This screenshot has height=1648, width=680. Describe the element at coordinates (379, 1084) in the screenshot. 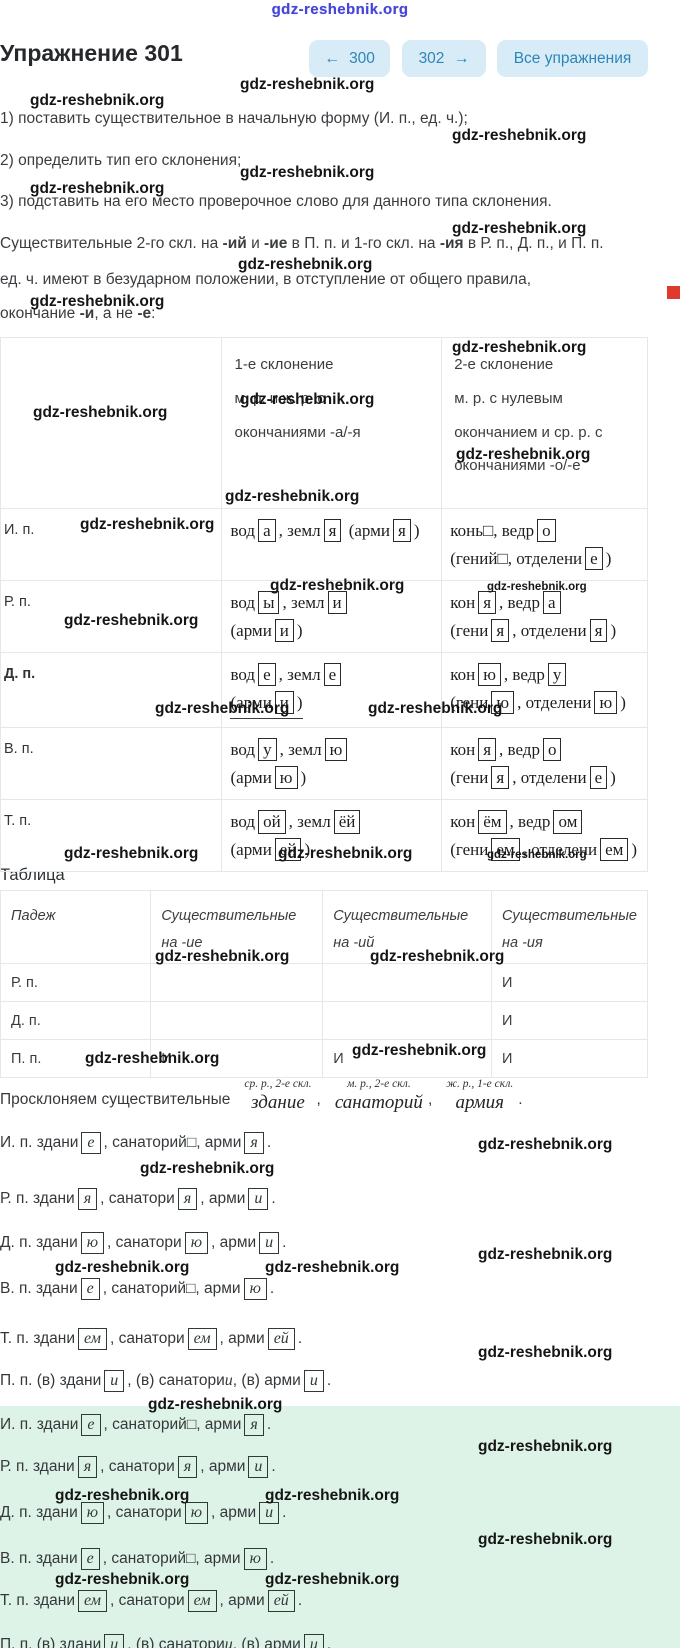

I see `gender-note: м. р., 2-е скл.` at that location.